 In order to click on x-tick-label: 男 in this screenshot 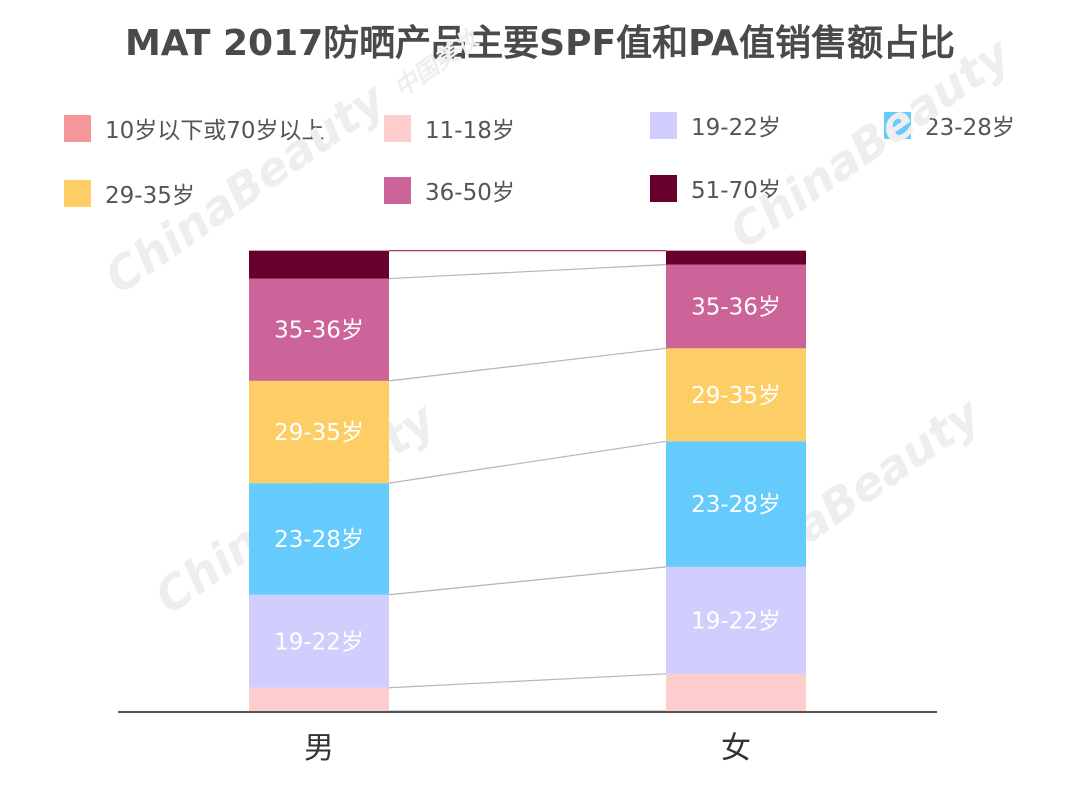, I will do `click(319, 748)`.